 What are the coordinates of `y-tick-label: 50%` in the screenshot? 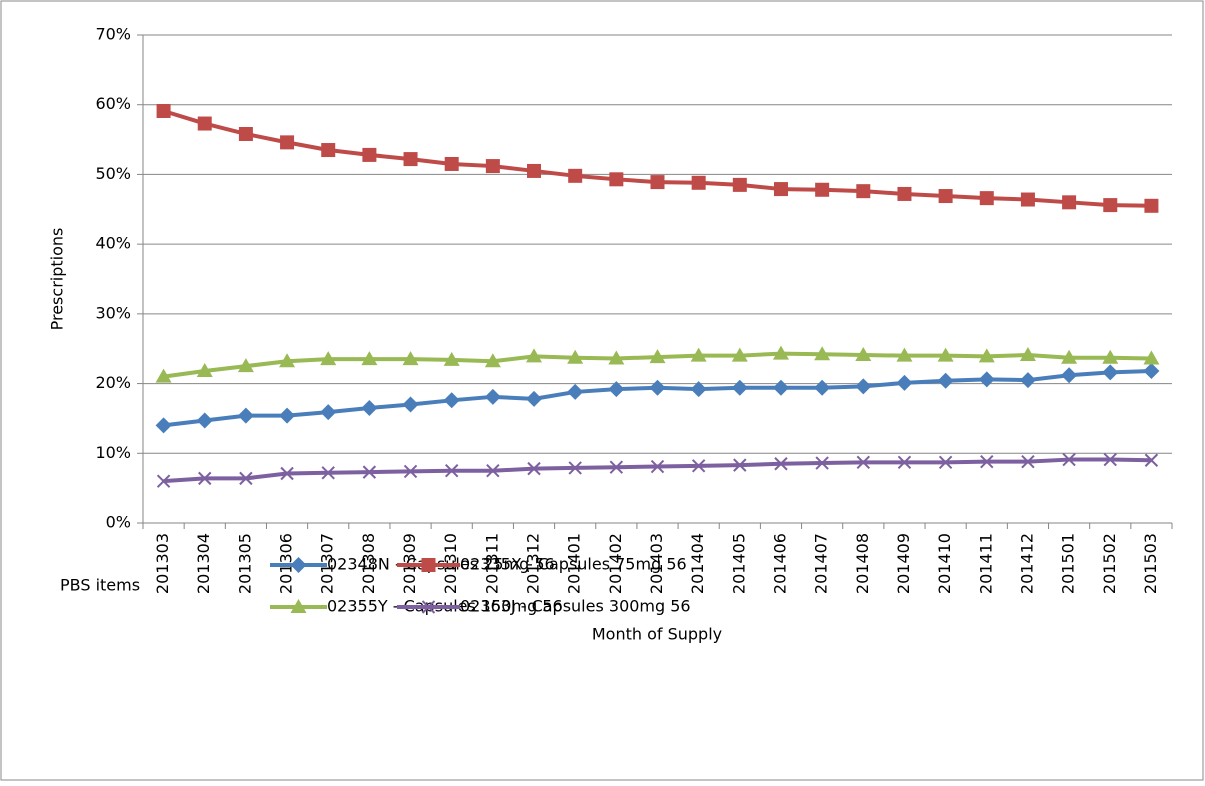 It's located at (113, 173).